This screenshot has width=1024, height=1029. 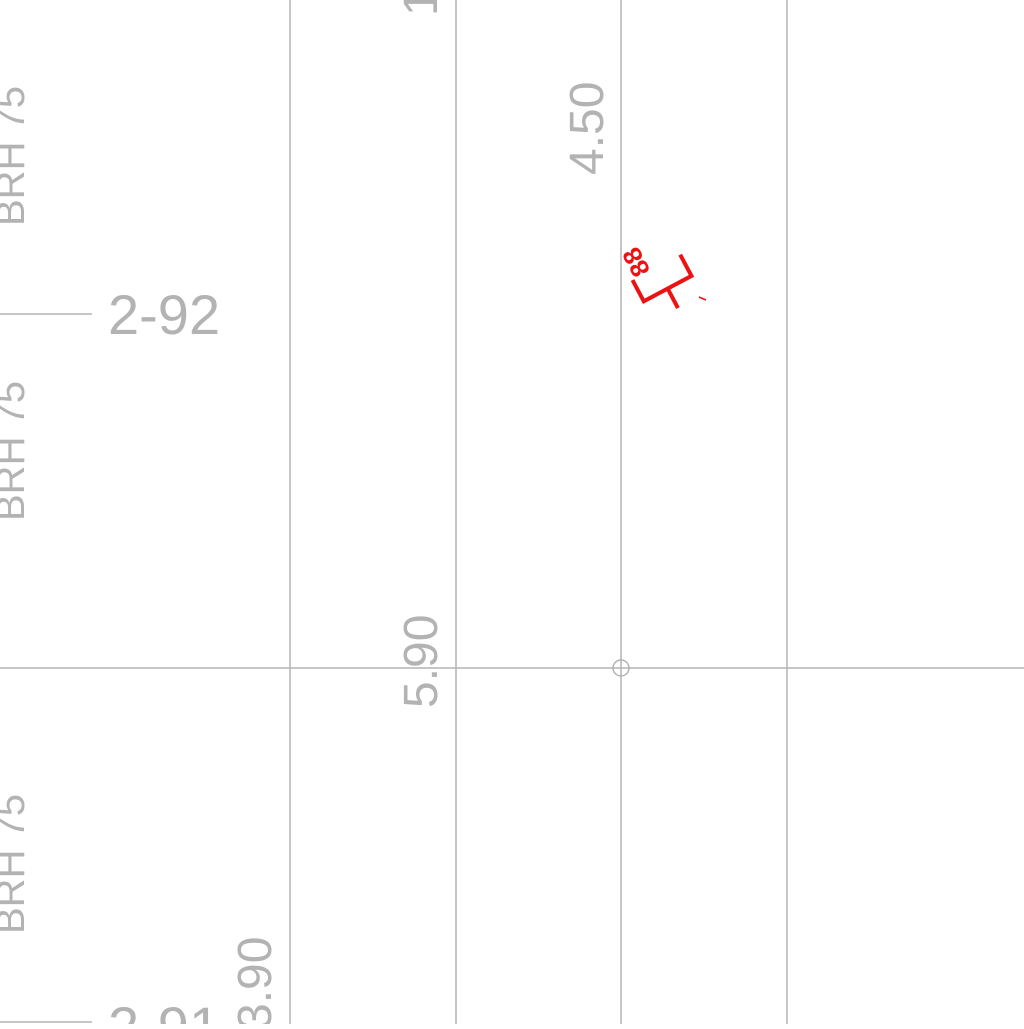 I want to click on crosshair-icon, so click(x=621, y=668).